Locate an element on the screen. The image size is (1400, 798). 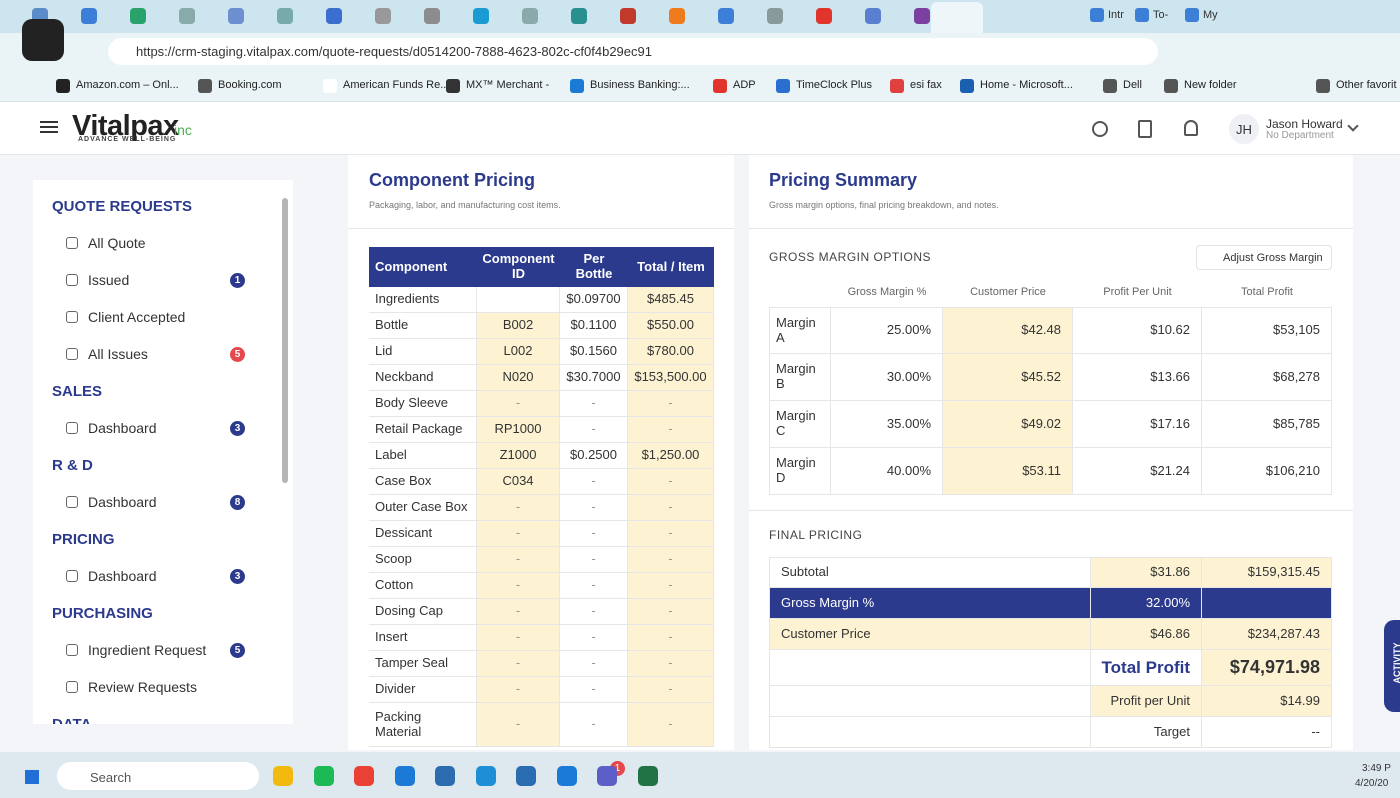
search-label: Search is located at coordinates (111, 777).